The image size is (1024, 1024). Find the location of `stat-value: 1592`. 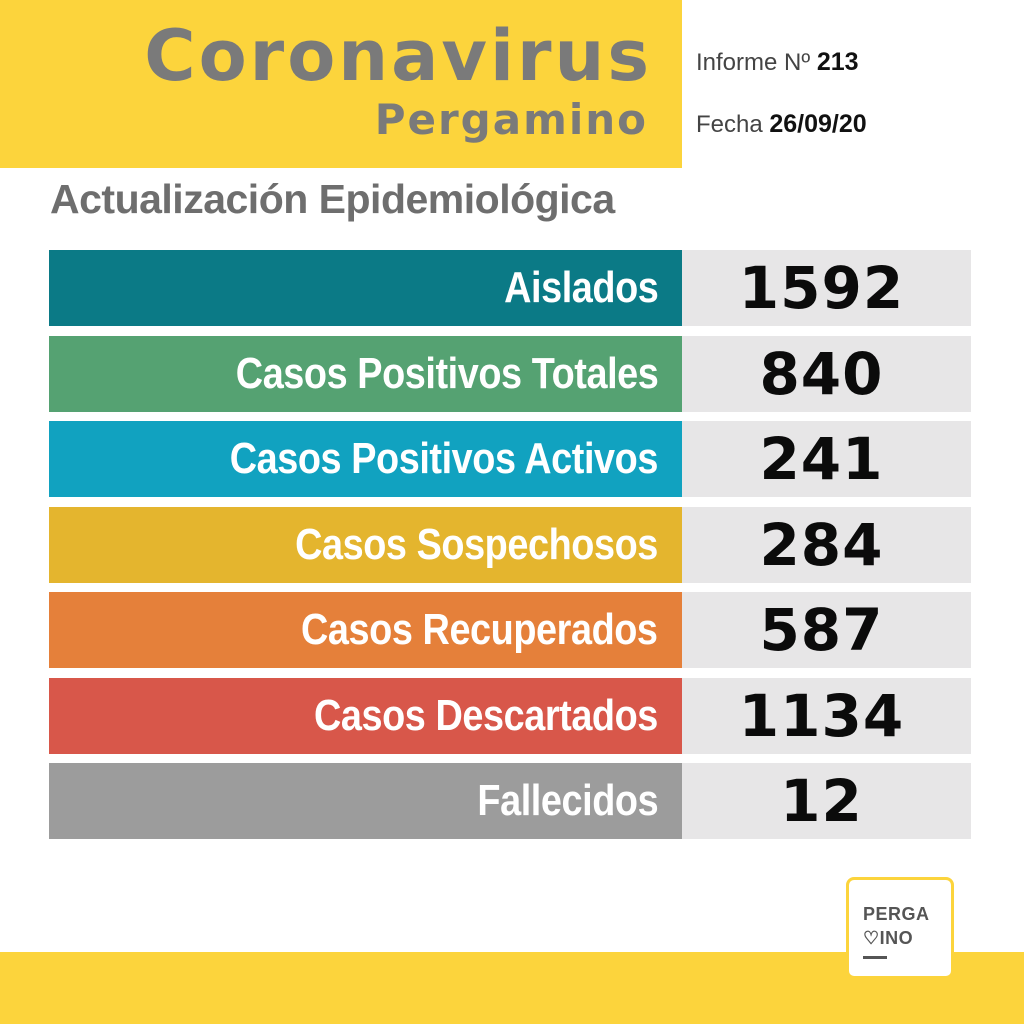

stat-value: 1592 is located at coordinates (826, 288).